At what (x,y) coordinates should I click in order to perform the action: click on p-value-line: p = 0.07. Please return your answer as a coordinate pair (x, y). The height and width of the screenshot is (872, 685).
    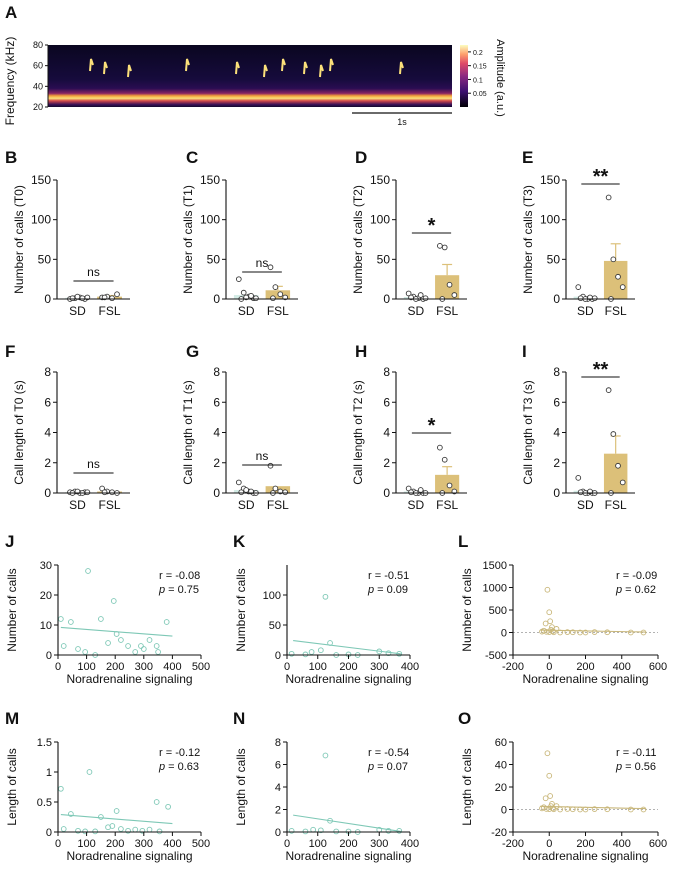
    Looking at the image, I should click on (387, 767).